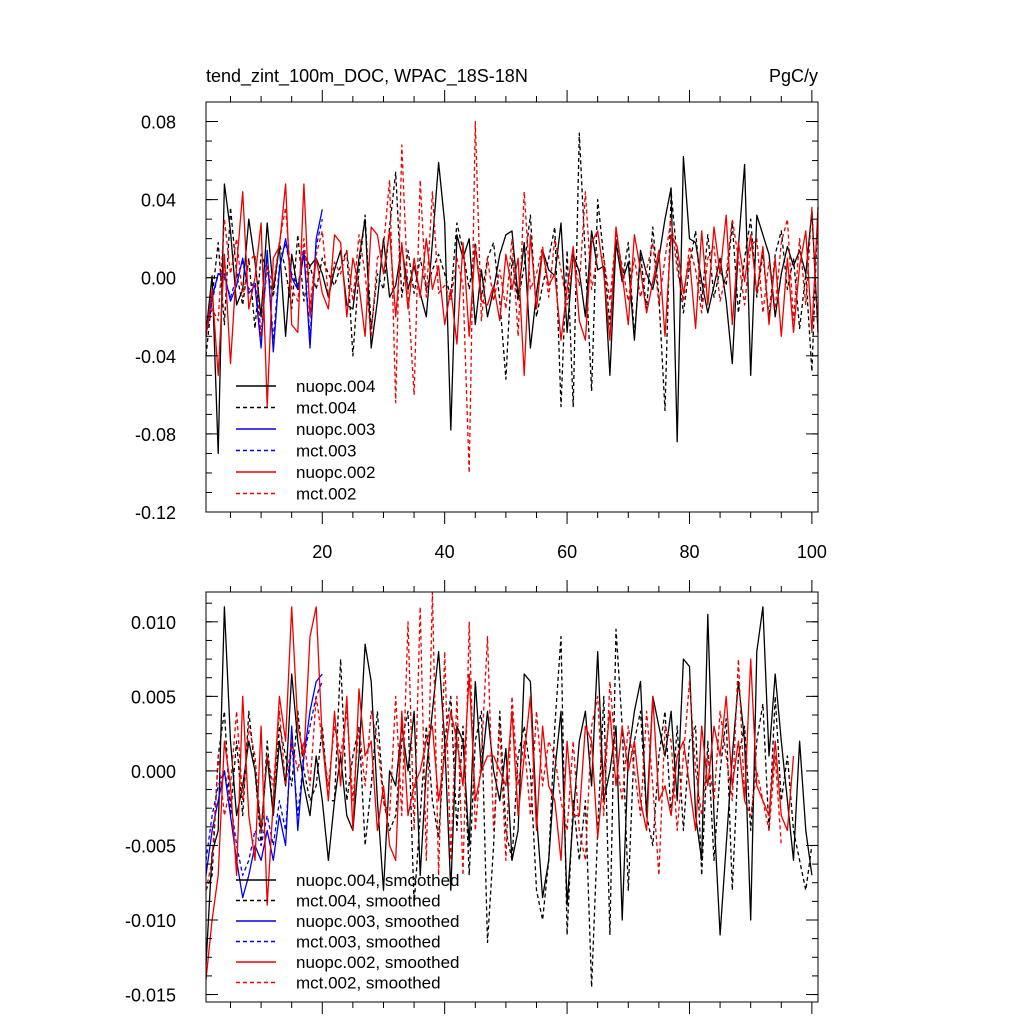 The height and width of the screenshot is (1024, 1024). I want to click on y-tick-label: 0.08, so click(158, 123).